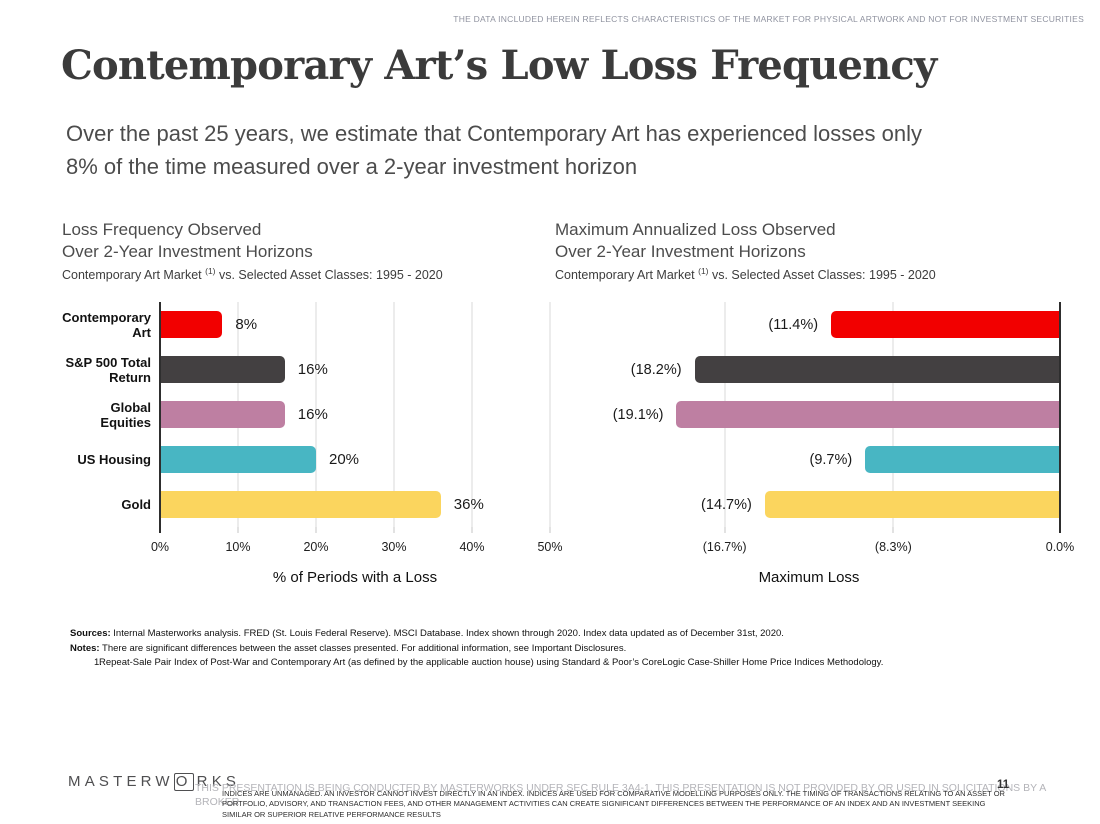 This screenshot has height=824, width=1100. Describe the element at coordinates (355, 578) in the screenshot. I see `x-axis-title: % of Periods with a Loss` at that location.